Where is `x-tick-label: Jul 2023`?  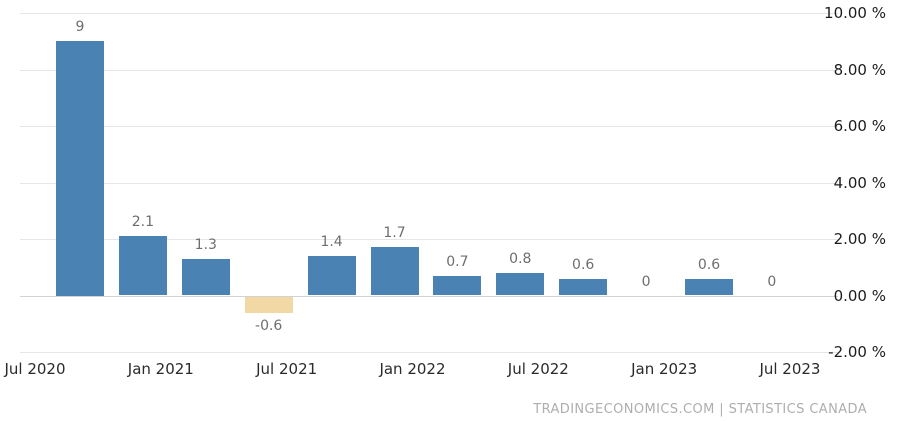 x-tick-label: Jul 2023 is located at coordinates (790, 369).